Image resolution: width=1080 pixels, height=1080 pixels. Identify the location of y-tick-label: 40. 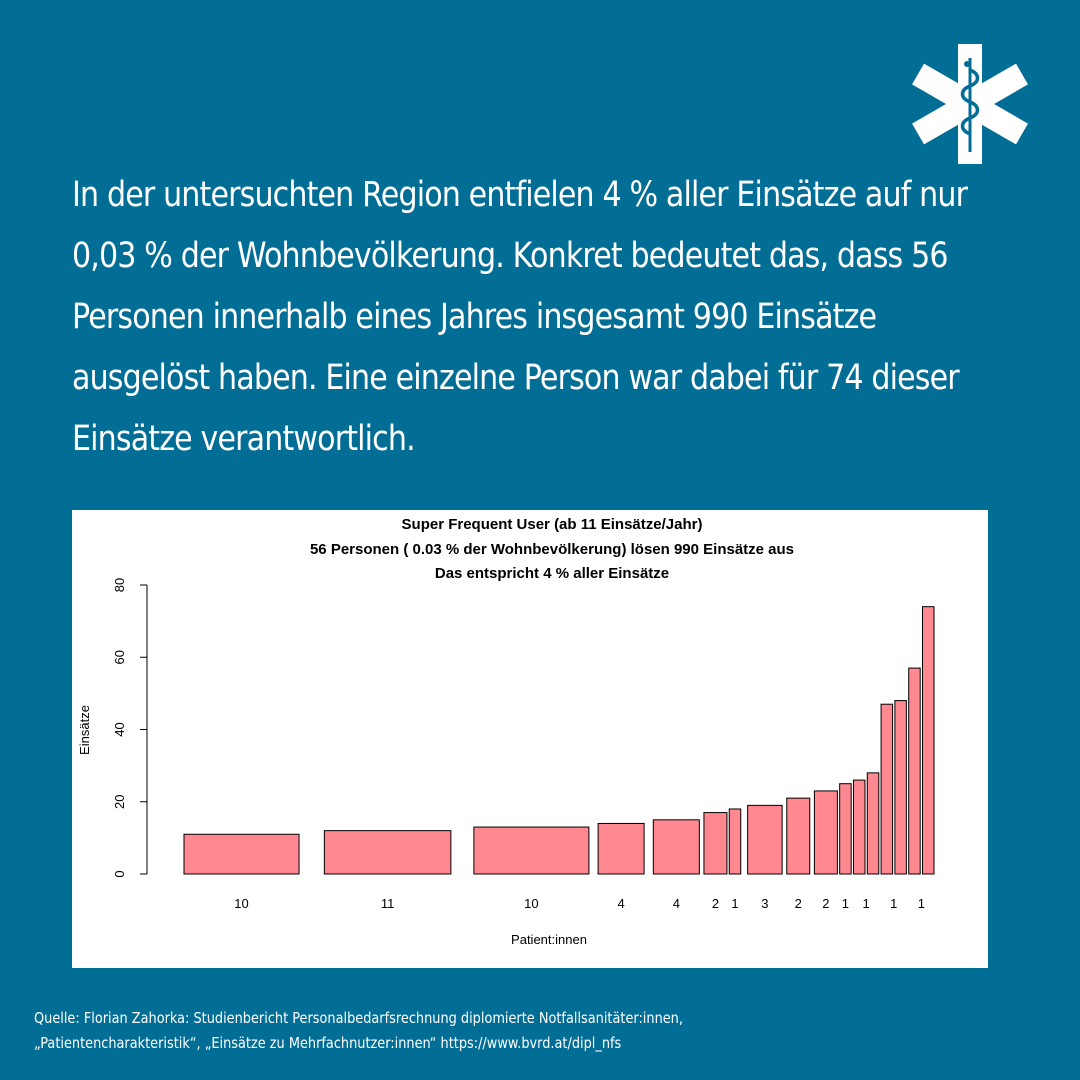
(119, 729).